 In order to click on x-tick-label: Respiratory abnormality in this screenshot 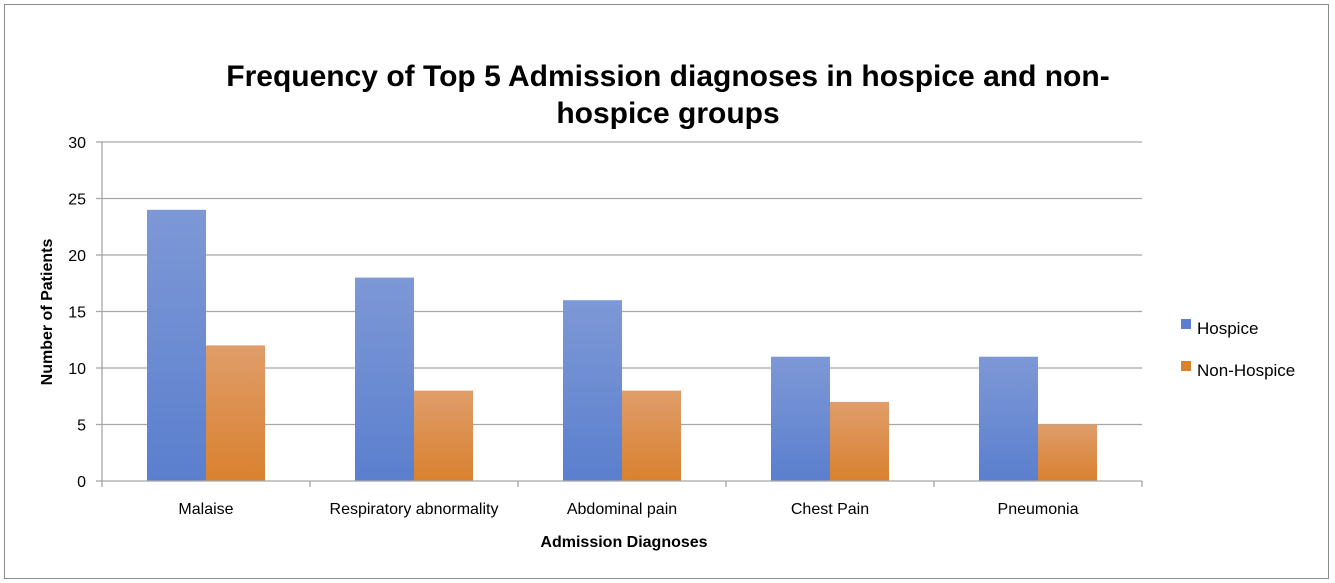, I will do `click(414, 509)`.